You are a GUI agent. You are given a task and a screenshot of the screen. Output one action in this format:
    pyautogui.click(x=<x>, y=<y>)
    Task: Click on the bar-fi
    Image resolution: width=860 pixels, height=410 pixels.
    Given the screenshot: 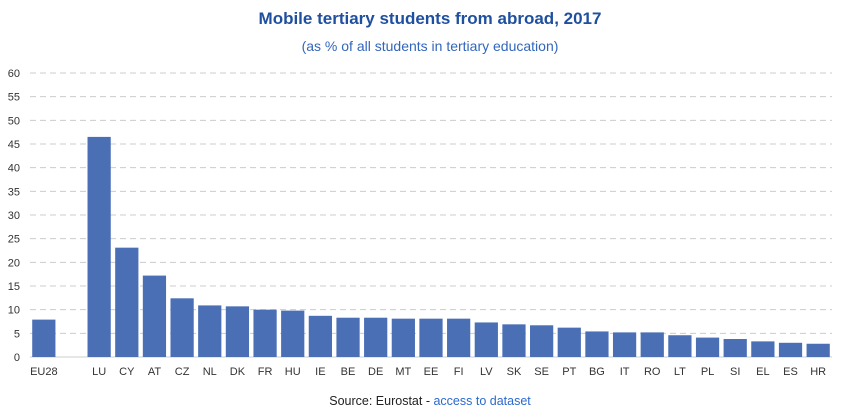 What is the action you would take?
    pyautogui.click(x=459, y=337)
    